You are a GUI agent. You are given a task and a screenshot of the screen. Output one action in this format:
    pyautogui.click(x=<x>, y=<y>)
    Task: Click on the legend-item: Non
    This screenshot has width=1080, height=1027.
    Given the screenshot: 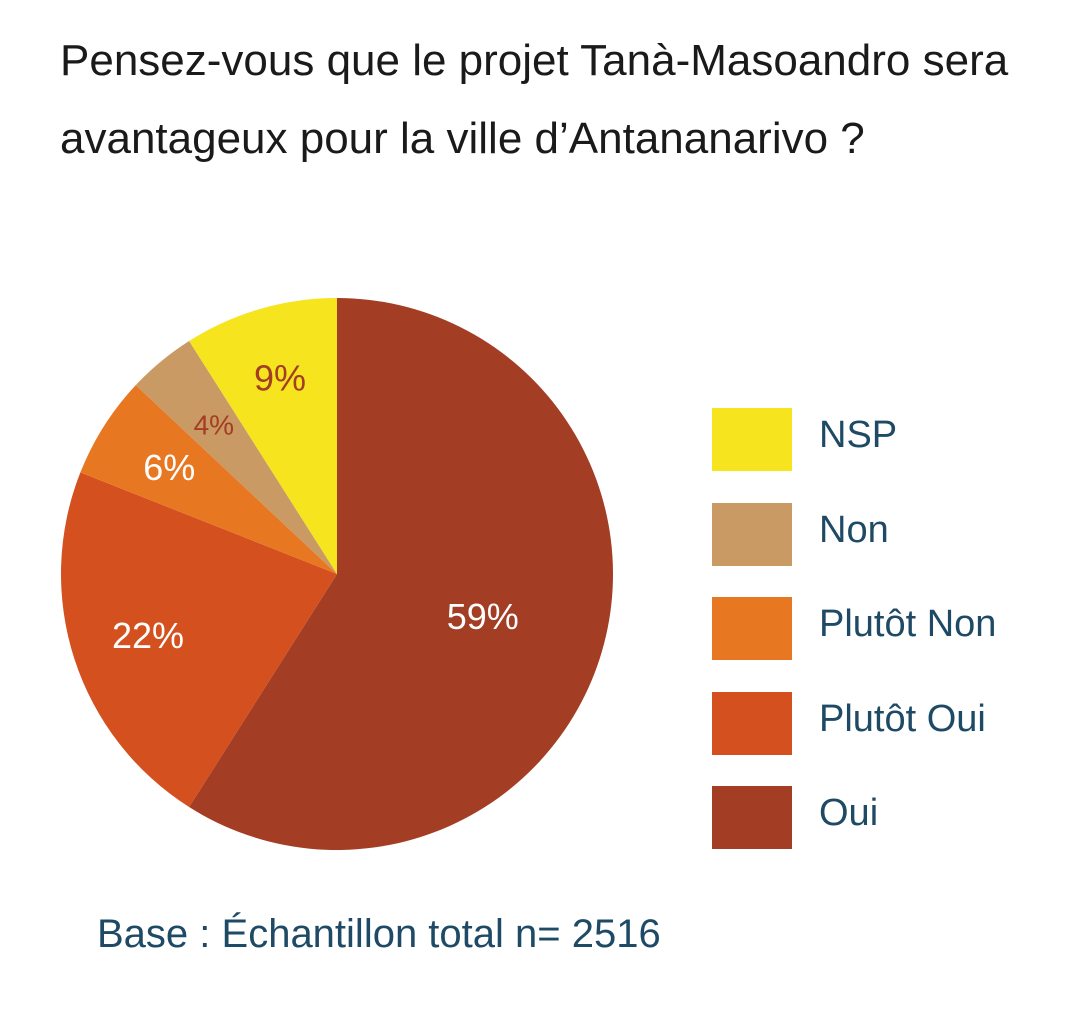 What is the action you would take?
    pyautogui.click(x=892, y=534)
    